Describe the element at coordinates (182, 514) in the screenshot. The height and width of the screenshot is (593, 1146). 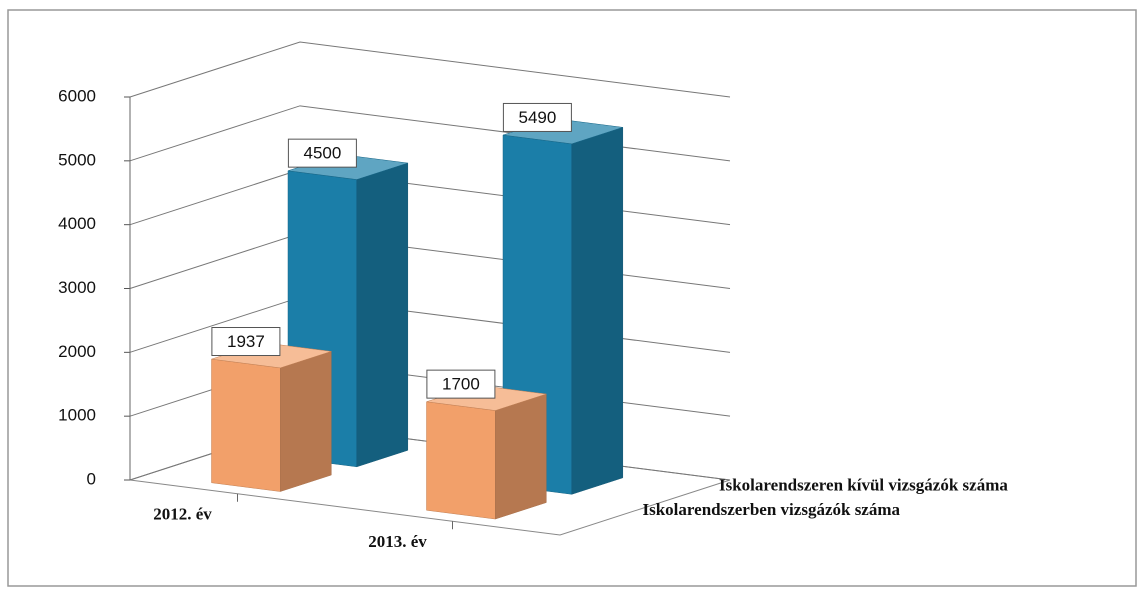
I see `x-tick-label: 2012. év` at that location.